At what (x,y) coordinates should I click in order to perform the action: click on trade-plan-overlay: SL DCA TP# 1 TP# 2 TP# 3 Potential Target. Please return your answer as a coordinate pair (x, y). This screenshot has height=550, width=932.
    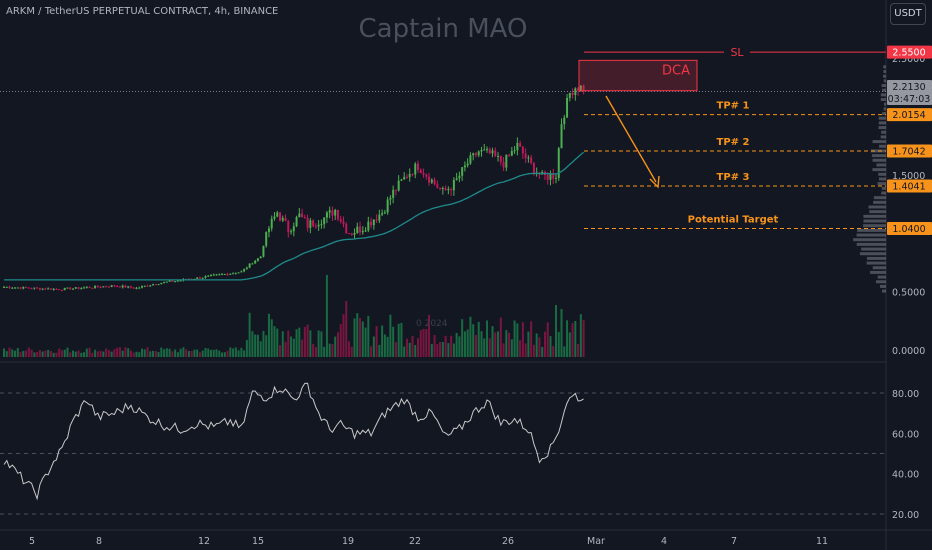
    Looking at the image, I should click on (732, 137).